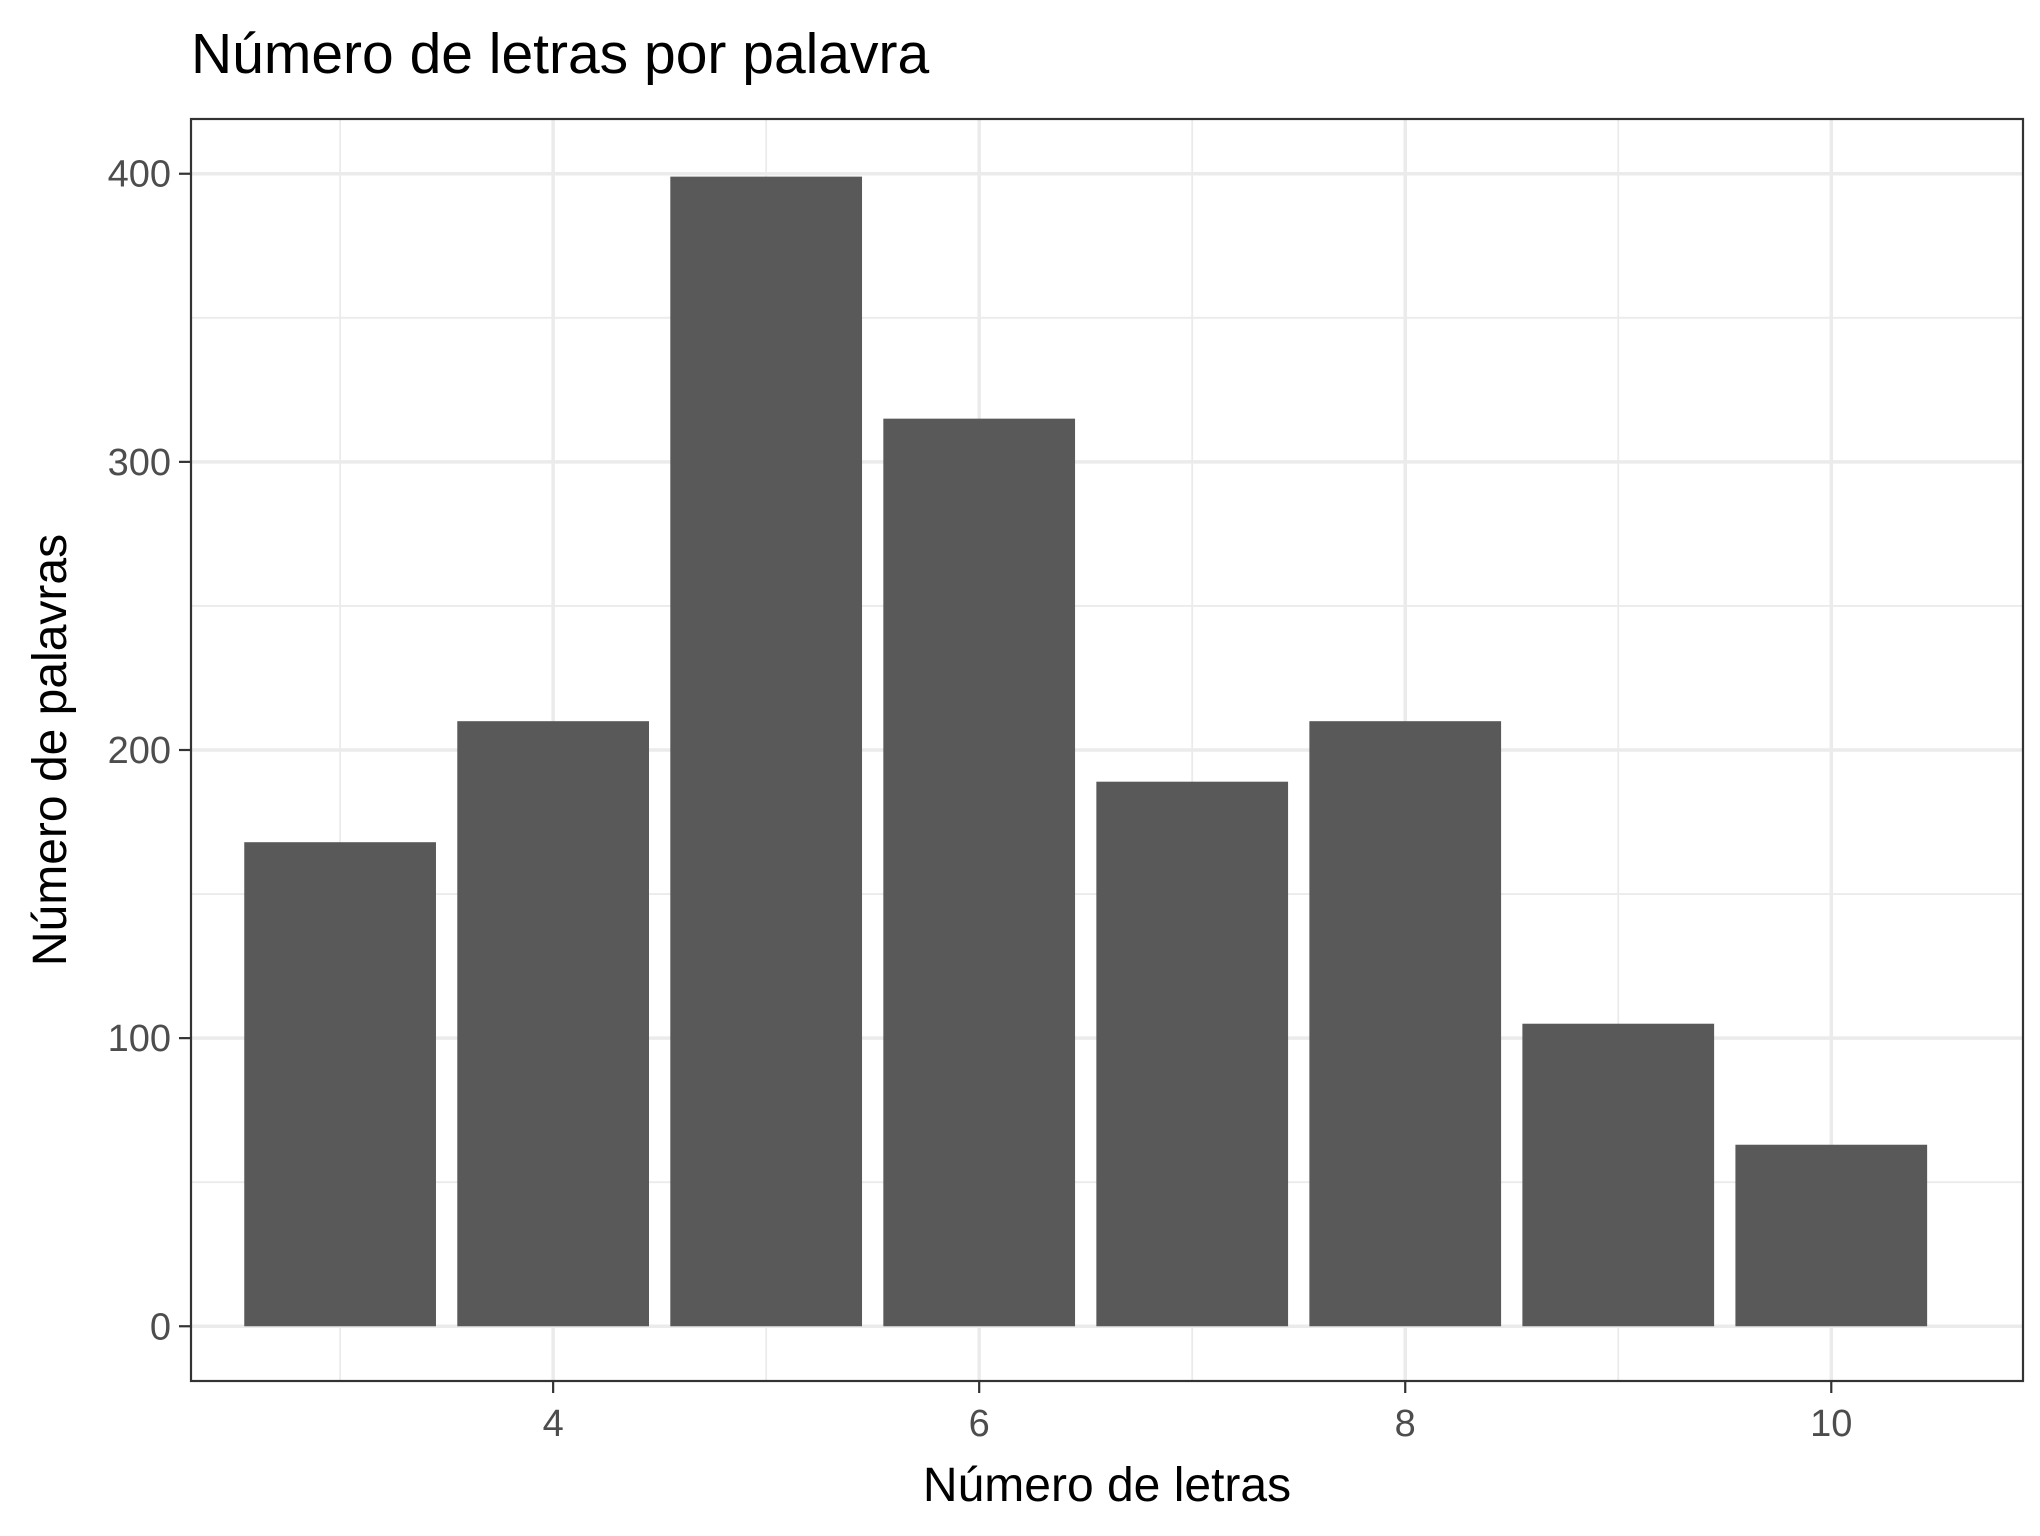  I want to click on y-tick-label: 300, so click(139, 463).